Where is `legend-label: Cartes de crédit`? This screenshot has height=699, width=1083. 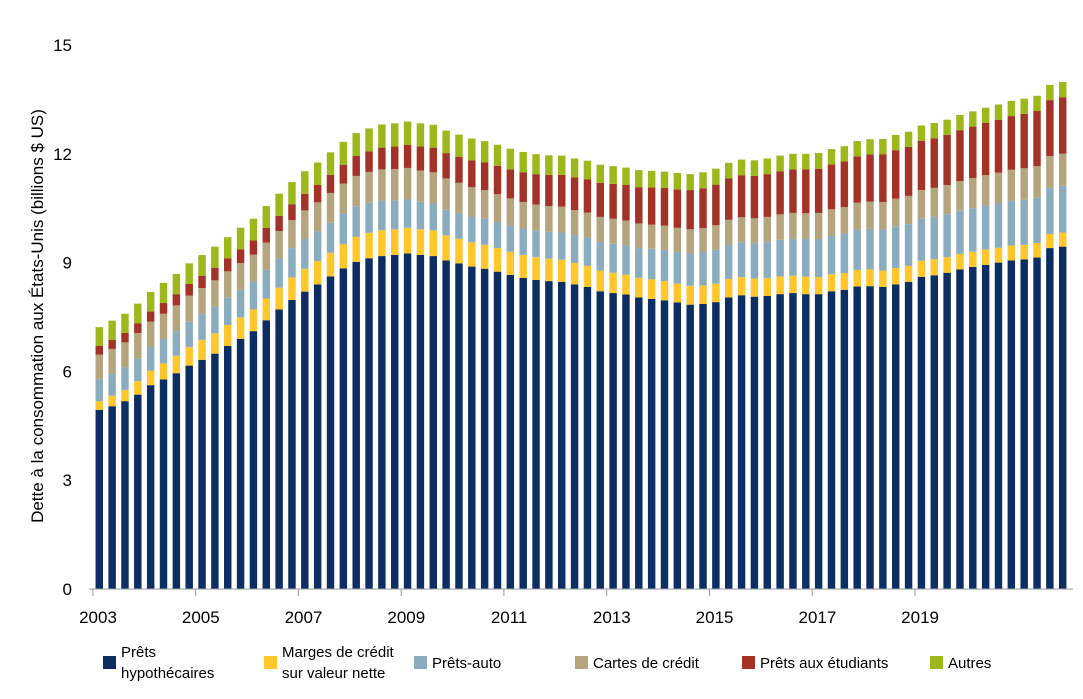
legend-label: Cartes de crédit is located at coordinates (646, 663).